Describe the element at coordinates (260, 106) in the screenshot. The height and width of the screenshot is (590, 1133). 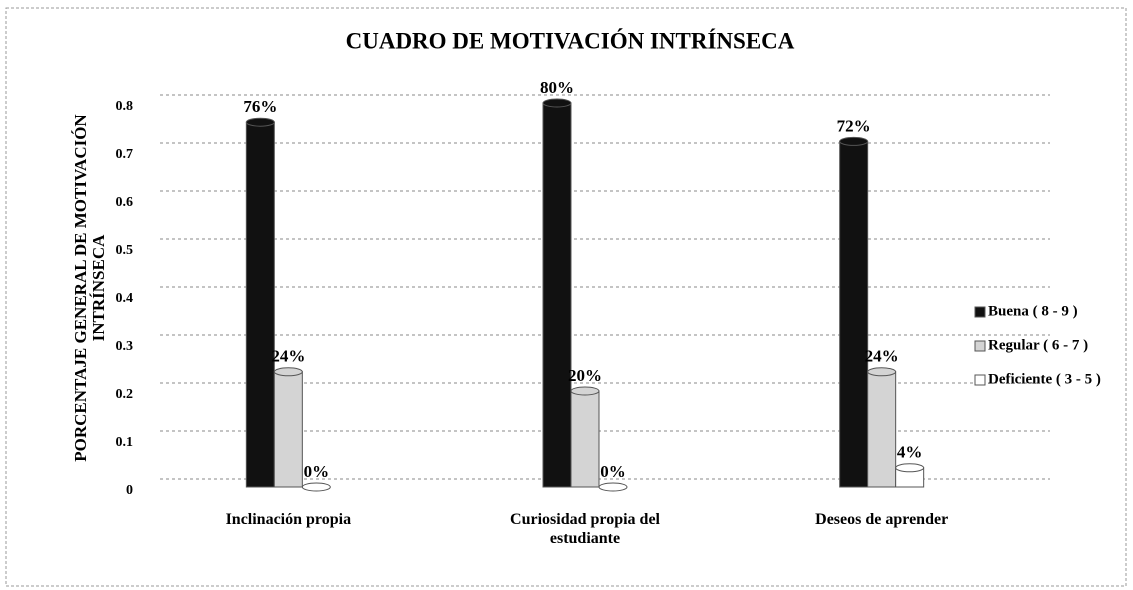
I see `value-label: 76%` at that location.